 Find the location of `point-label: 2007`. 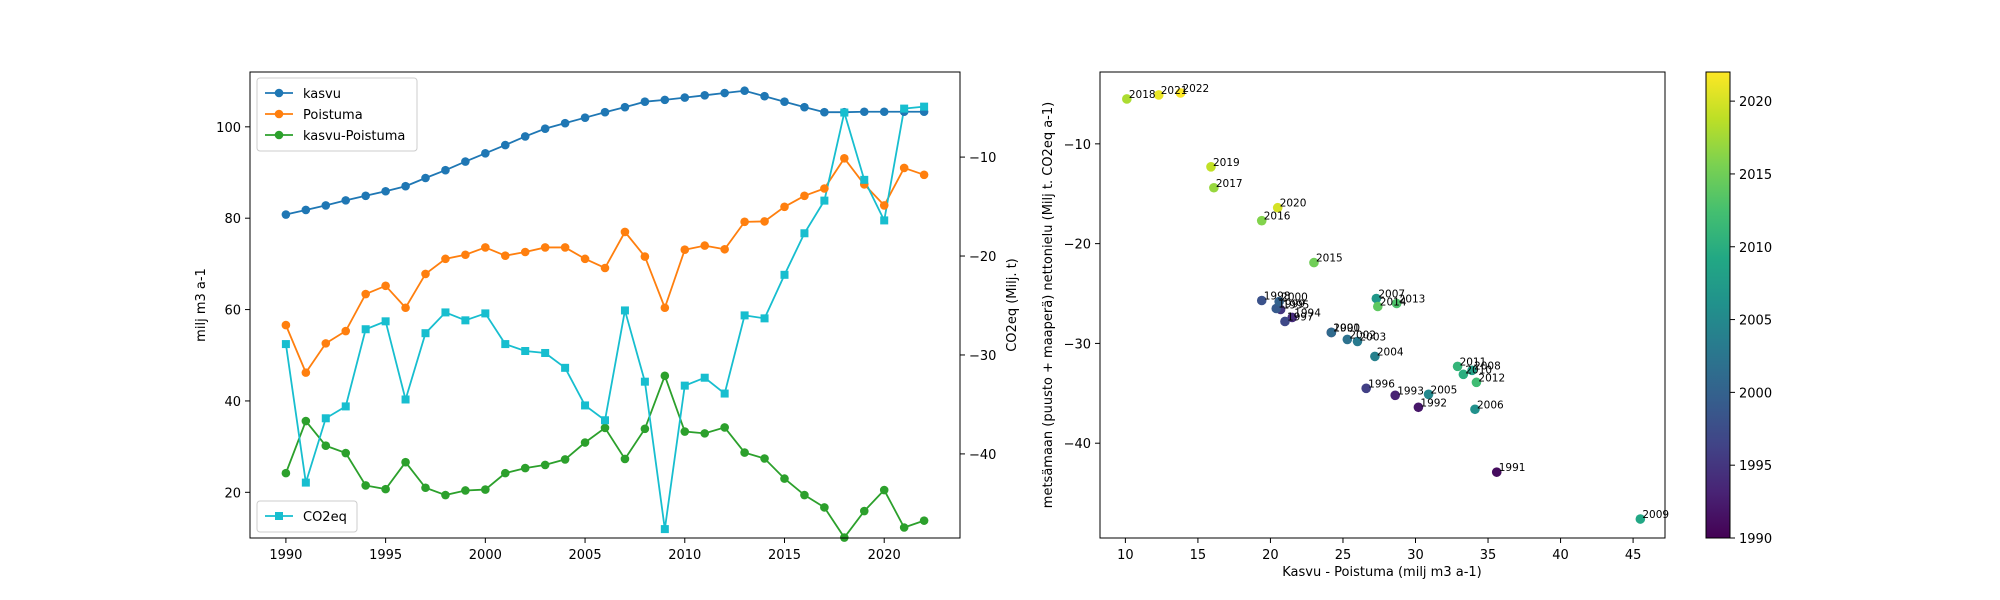

point-label: 2007 is located at coordinates (1391, 295).